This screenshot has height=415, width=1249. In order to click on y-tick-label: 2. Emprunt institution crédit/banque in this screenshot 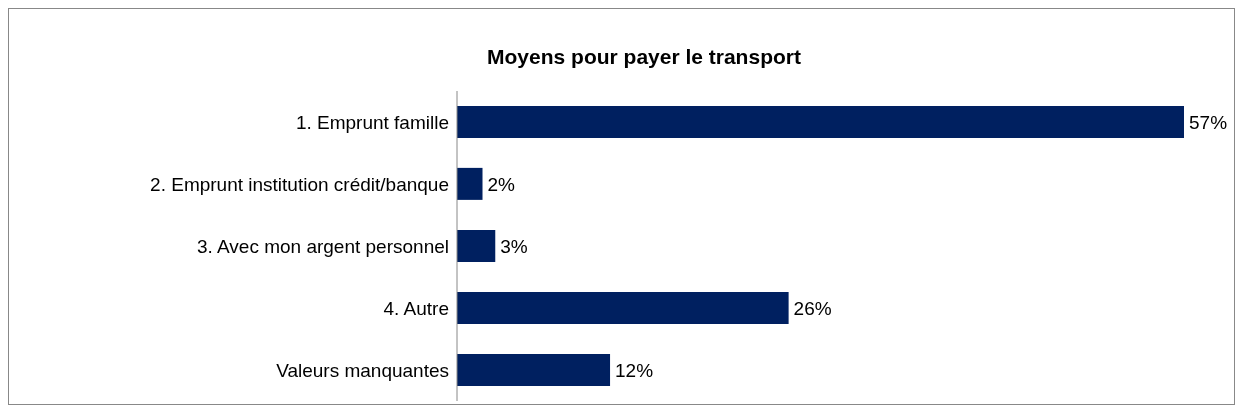, I will do `click(299, 184)`.